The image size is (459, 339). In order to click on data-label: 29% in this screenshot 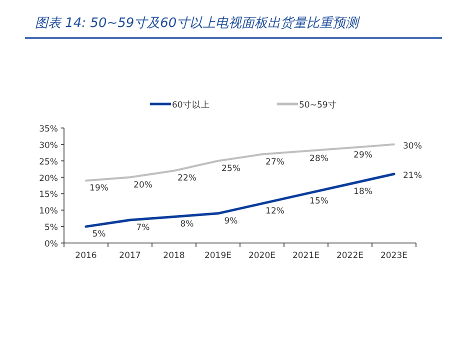, I will do `click(363, 155)`.